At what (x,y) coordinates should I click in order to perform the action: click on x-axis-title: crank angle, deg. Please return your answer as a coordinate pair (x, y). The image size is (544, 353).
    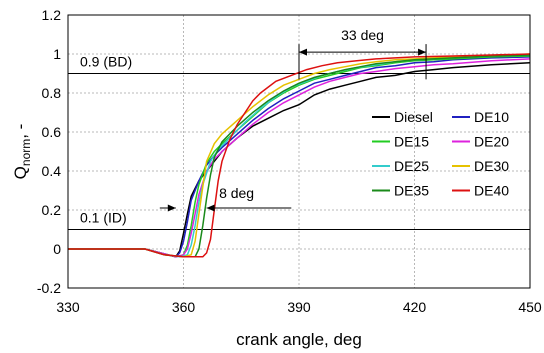
    Looking at the image, I should click on (299, 339).